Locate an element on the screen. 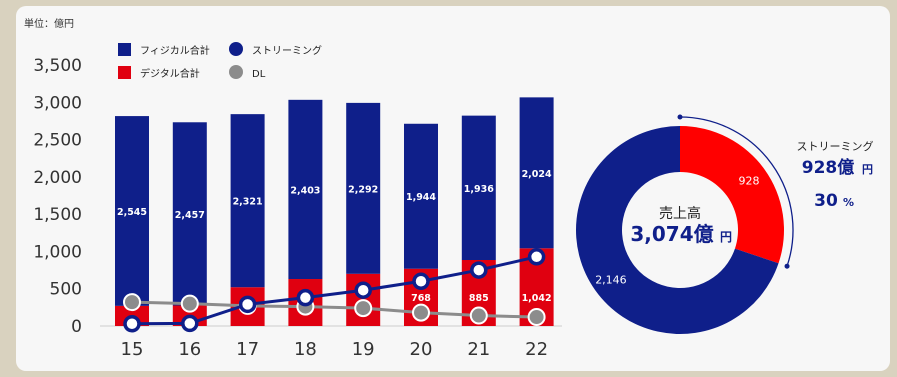  y-tick-label: 2,000 is located at coordinates (57, 178).